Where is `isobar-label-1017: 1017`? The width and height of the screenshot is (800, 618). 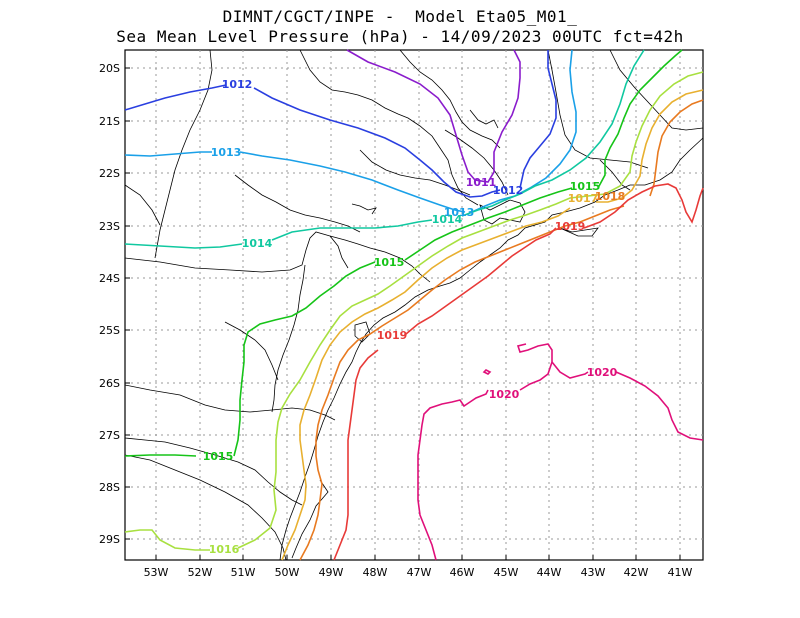 isobar-label-1017: 1017 is located at coordinates (583, 198).